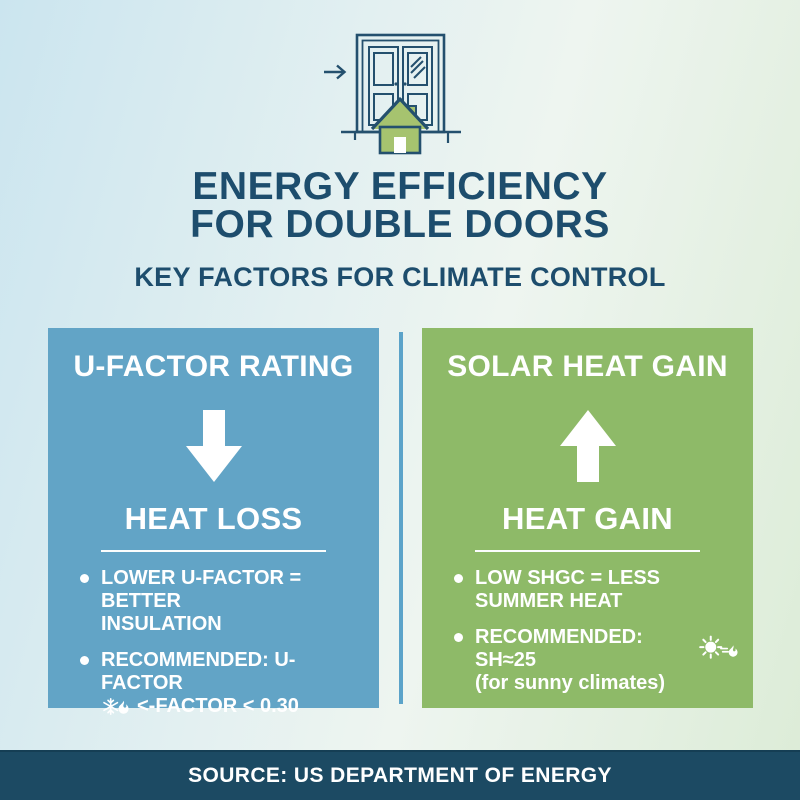 The height and width of the screenshot is (800, 800). What do you see at coordinates (718, 647) in the screenshot?
I see `sun-flame-icon` at bounding box center [718, 647].